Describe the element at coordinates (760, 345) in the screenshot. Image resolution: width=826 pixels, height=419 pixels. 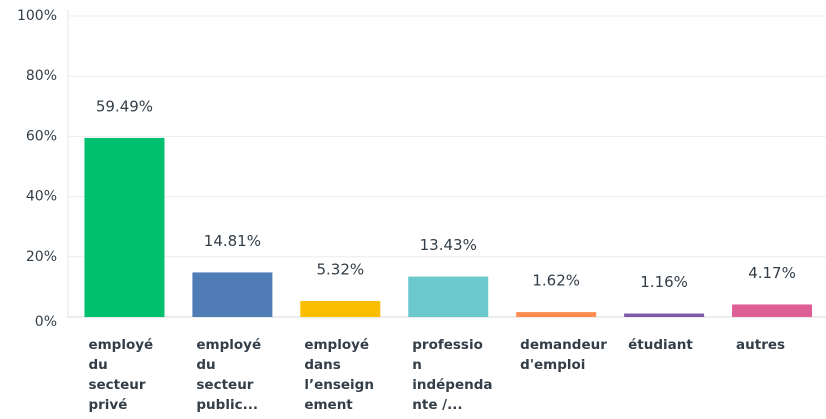
I see `x-tick-label: autres` at that location.